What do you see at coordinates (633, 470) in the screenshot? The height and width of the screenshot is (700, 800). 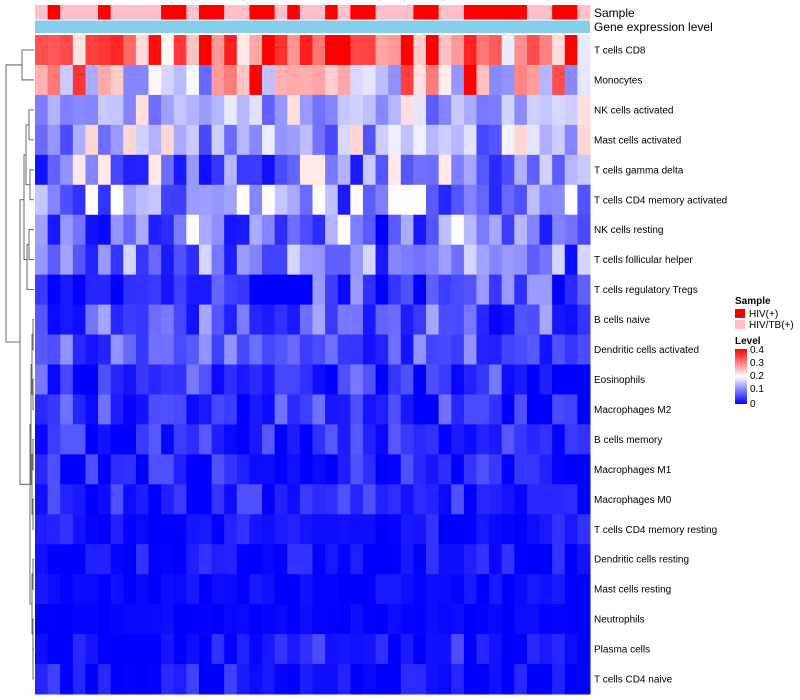 I see `row-label: Macrophages M1` at bounding box center [633, 470].